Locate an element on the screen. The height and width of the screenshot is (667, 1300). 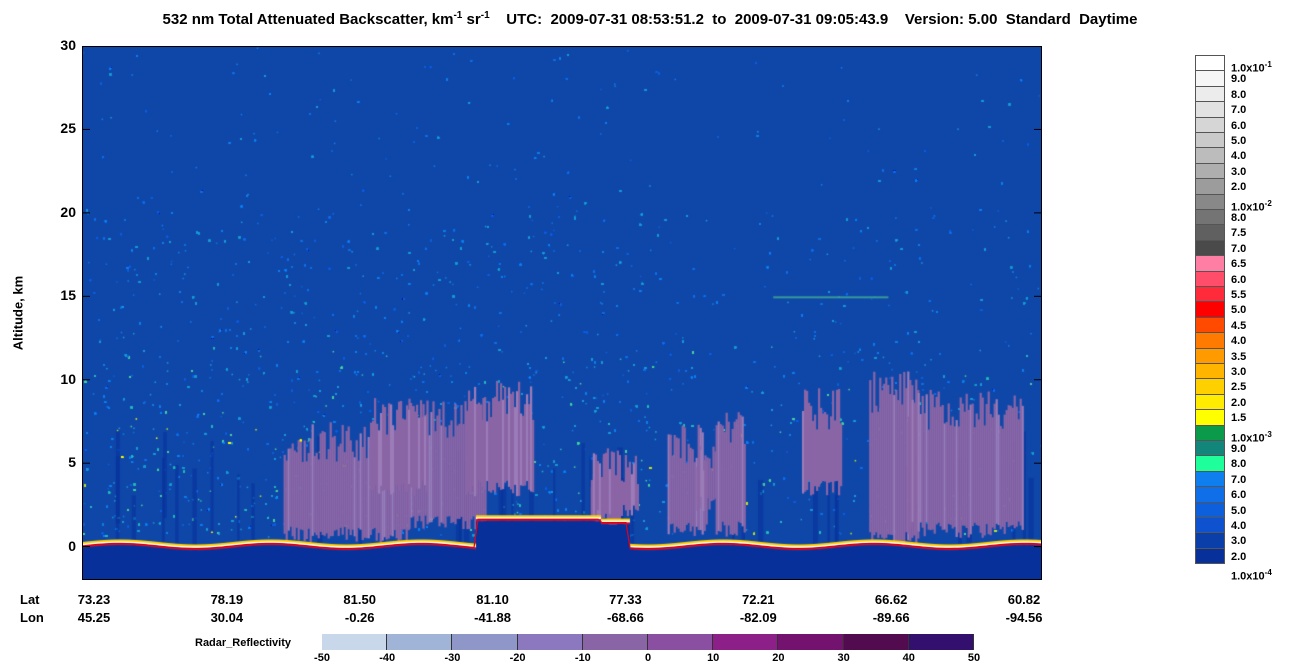
lat-label: 66.62 is located at coordinates (891, 599).